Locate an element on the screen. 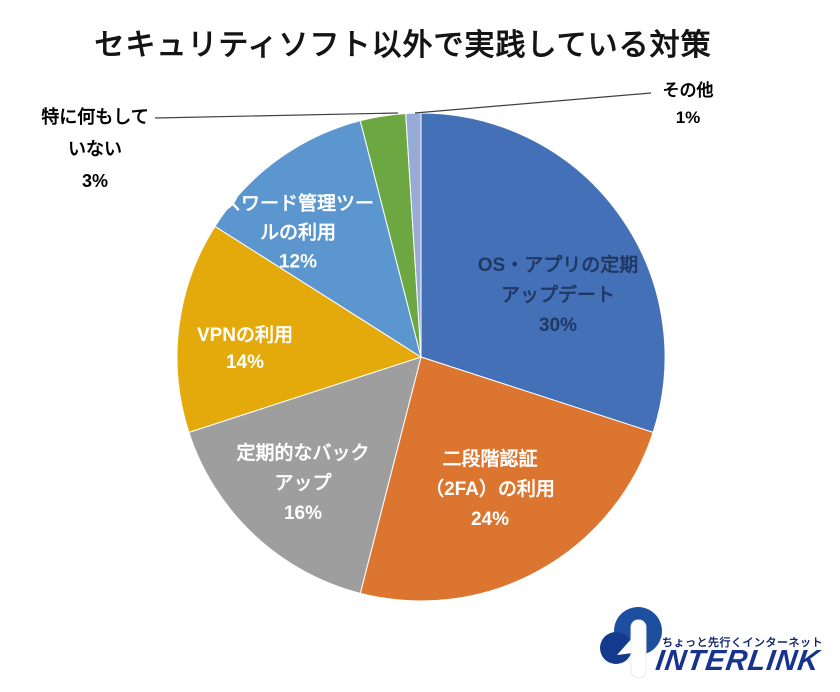 This screenshot has width=840, height=692. slice-label-vpn: VPNの利用 14% is located at coordinates (245, 349).